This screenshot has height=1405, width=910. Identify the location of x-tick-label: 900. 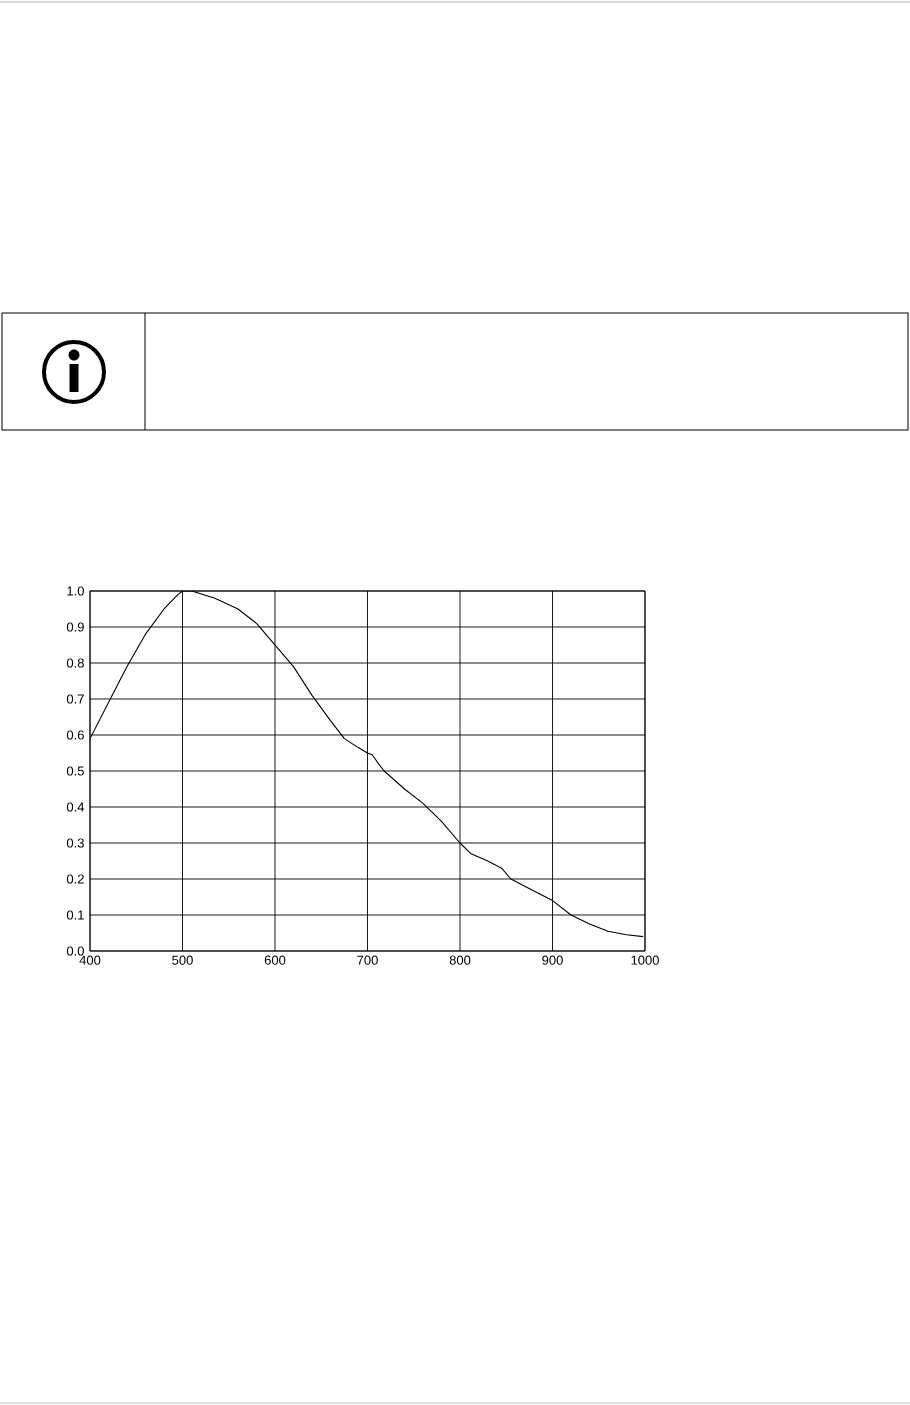
(552, 960).